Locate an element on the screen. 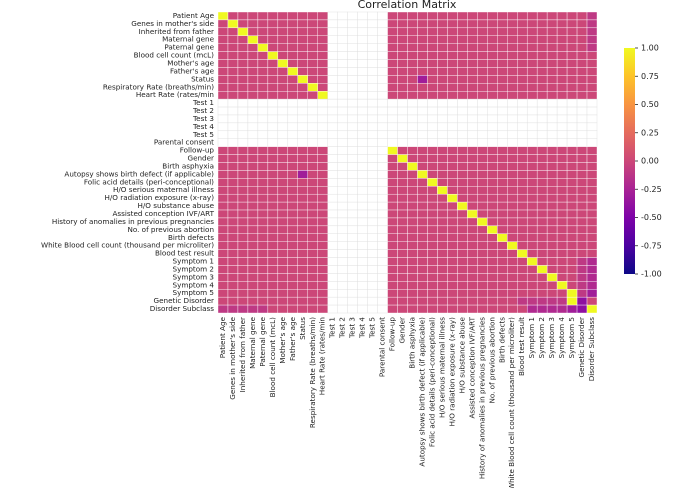 The width and height of the screenshot is (677, 488). y-tick-label: Test 5 is located at coordinates (203, 134).